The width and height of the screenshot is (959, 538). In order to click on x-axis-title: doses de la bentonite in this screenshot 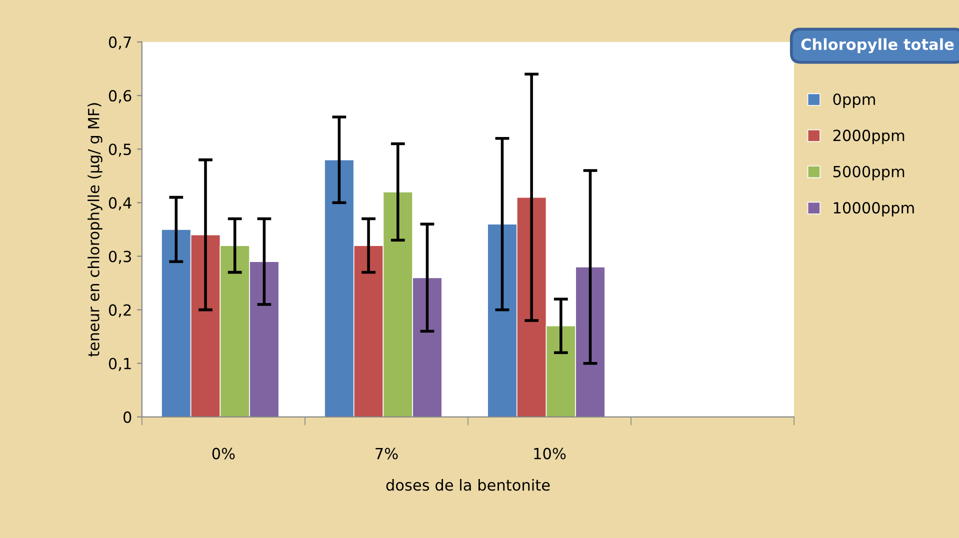, I will do `click(468, 484)`.